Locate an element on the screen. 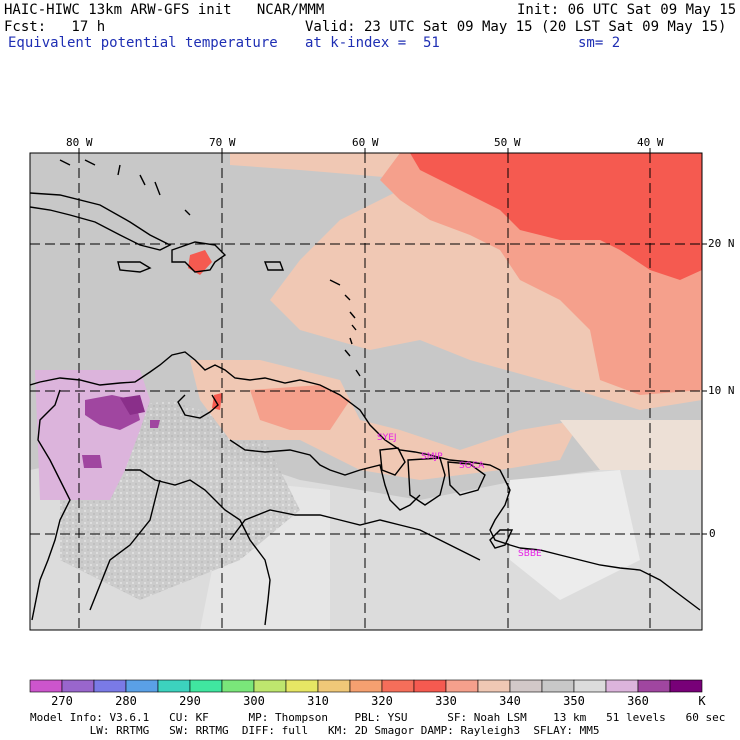  lat-label-10n: 10 N is located at coordinates (721, 390).